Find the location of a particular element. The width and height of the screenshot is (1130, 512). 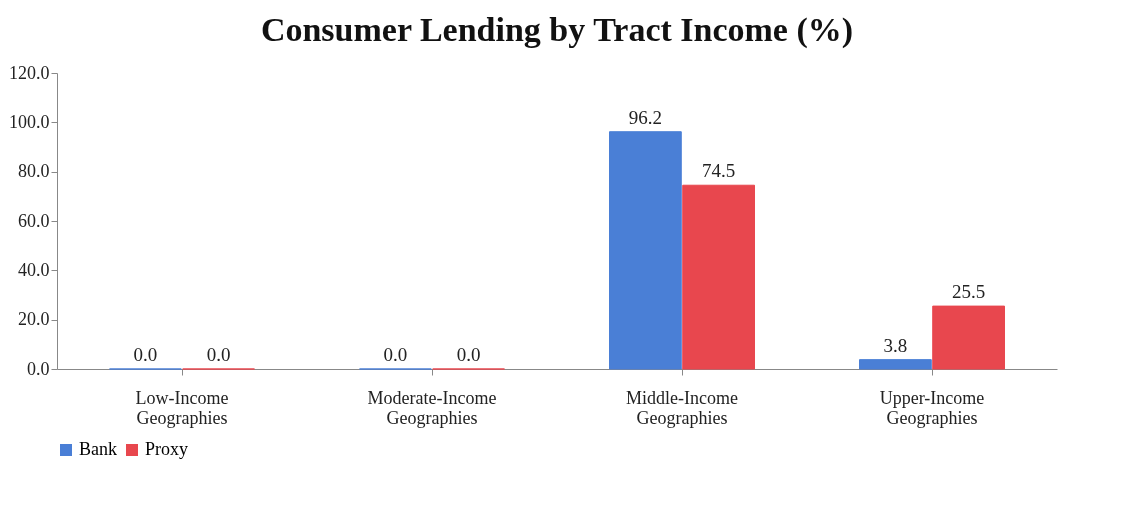

legend-label: Proxy is located at coordinates (167, 449).